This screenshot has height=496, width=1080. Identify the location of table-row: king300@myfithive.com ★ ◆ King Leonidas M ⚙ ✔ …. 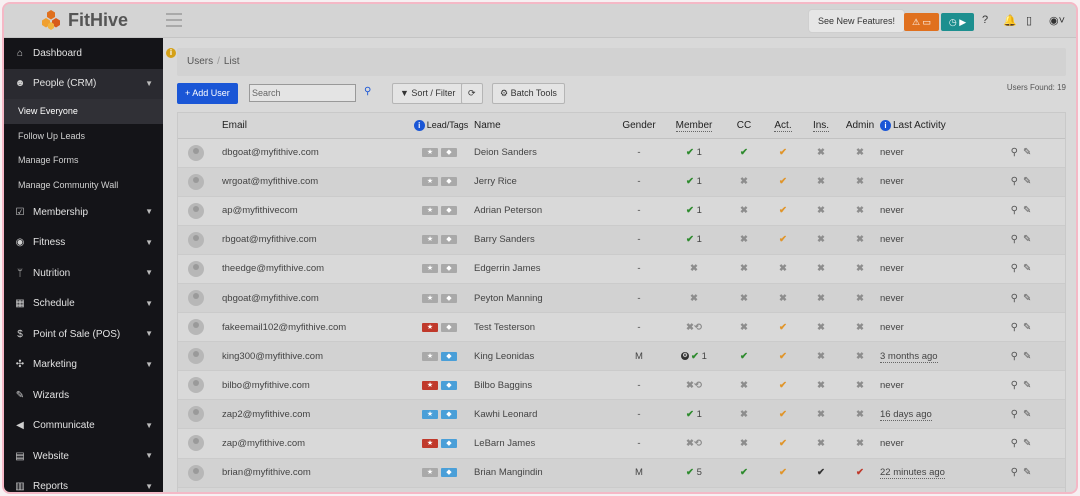
(621, 356).